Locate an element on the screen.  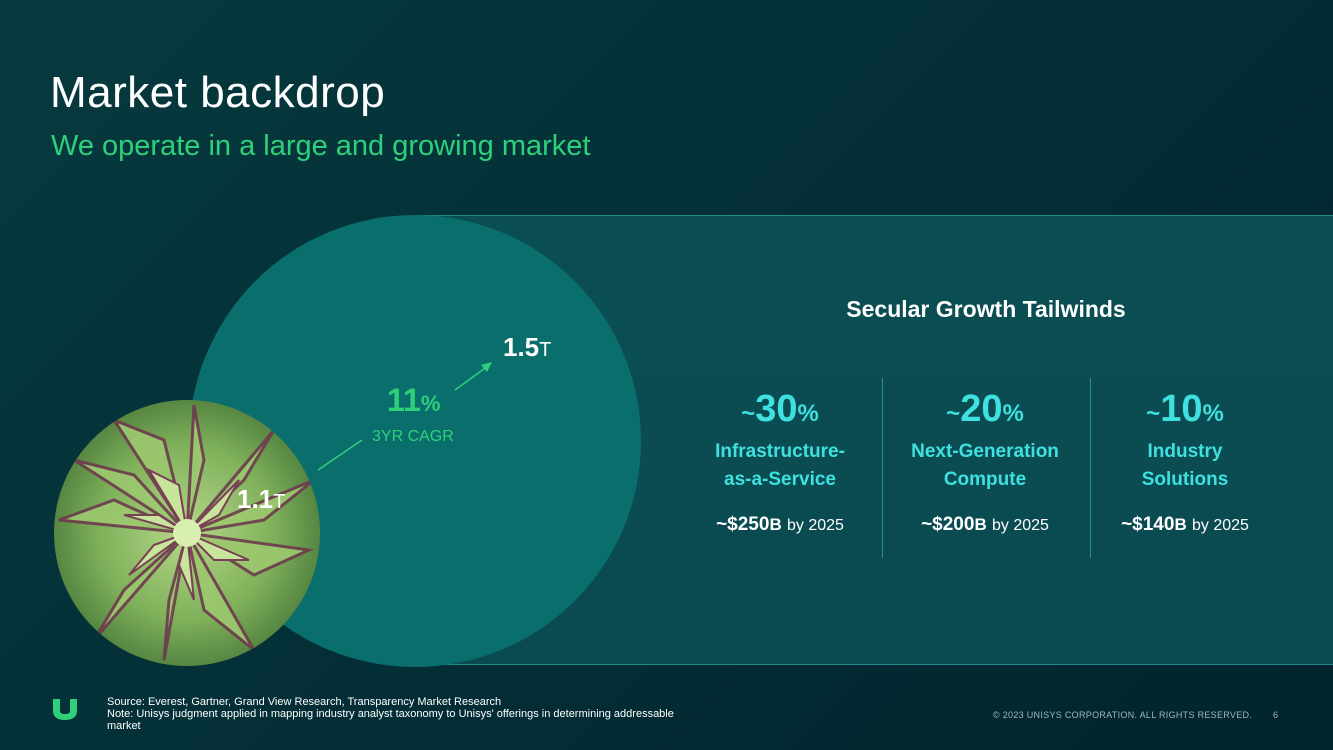
tailwind-amount: ~$250B by 2025 is located at coordinates (780, 524).